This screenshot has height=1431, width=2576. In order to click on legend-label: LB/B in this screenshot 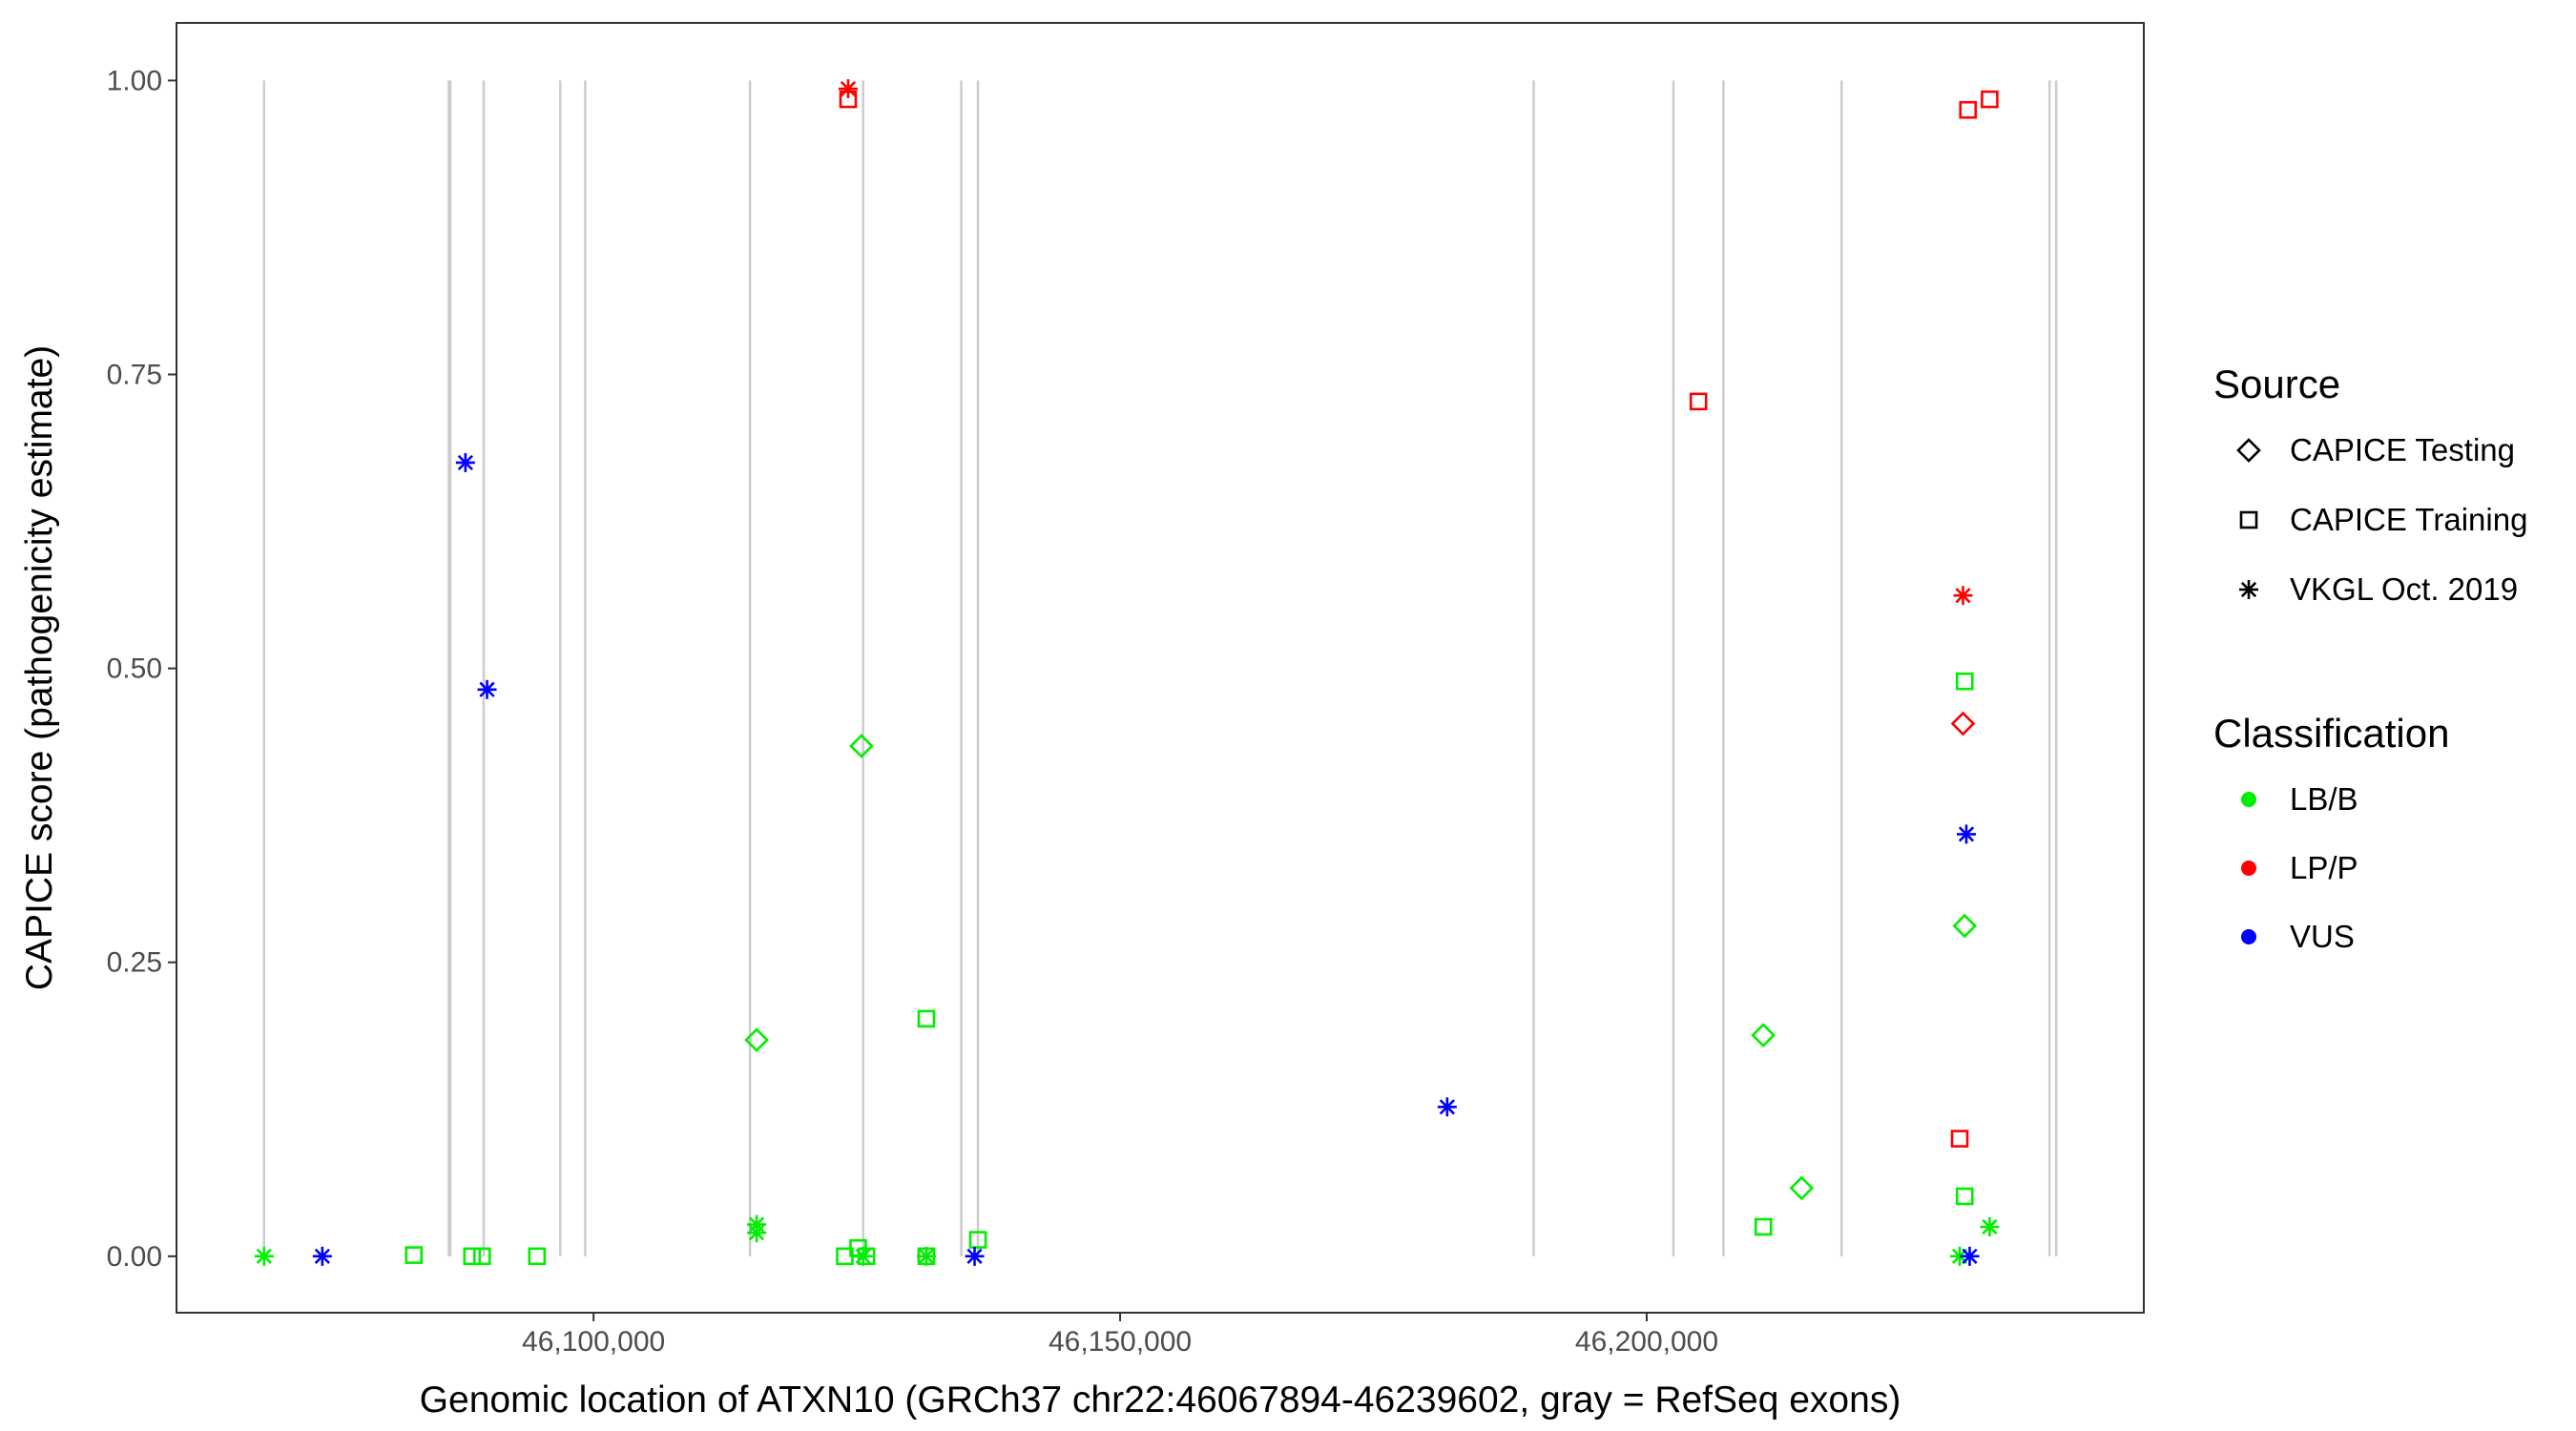, I will do `click(2324, 799)`.